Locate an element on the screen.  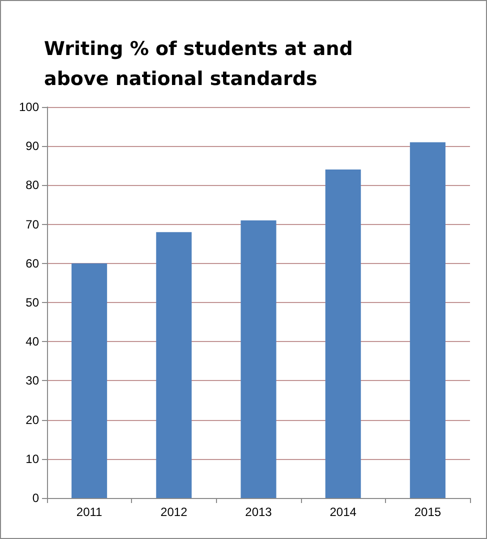
y-tick-label: 20 is located at coordinates (33, 419).